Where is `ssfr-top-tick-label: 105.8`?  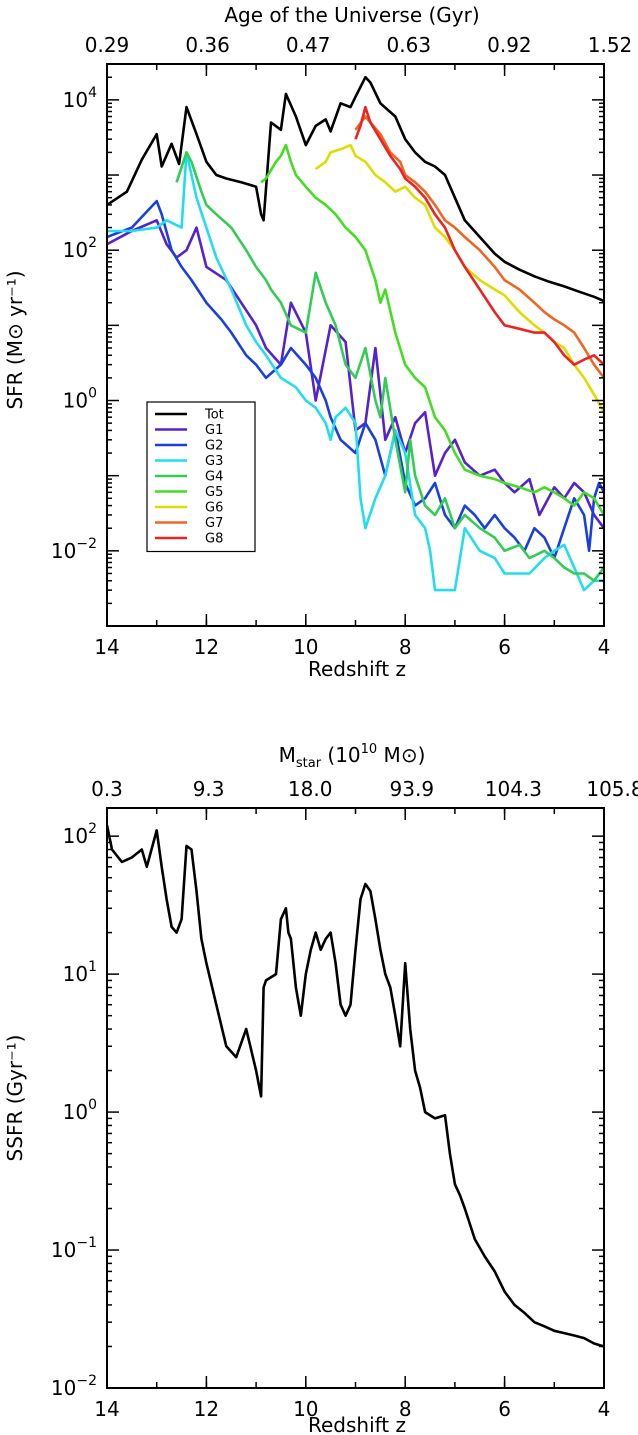 ssfr-top-tick-label: 105.8 is located at coordinates (612, 789).